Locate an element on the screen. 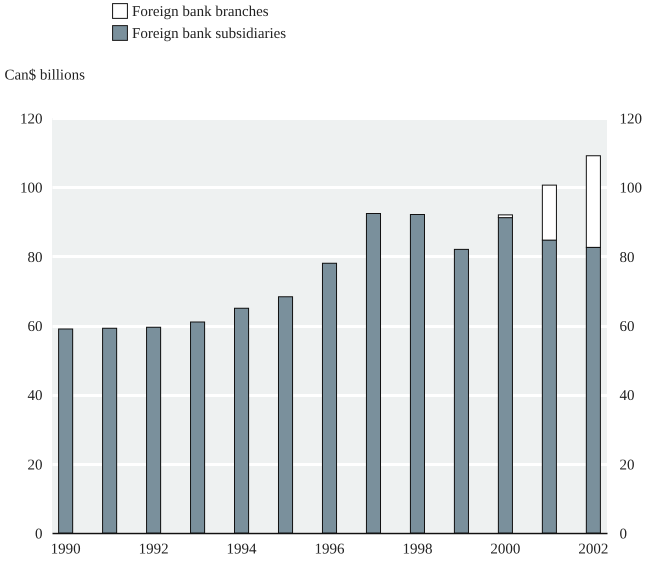 This screenshot has width=654, height=567. y2-tick-label: 60 is located at coordinates (627, 327).